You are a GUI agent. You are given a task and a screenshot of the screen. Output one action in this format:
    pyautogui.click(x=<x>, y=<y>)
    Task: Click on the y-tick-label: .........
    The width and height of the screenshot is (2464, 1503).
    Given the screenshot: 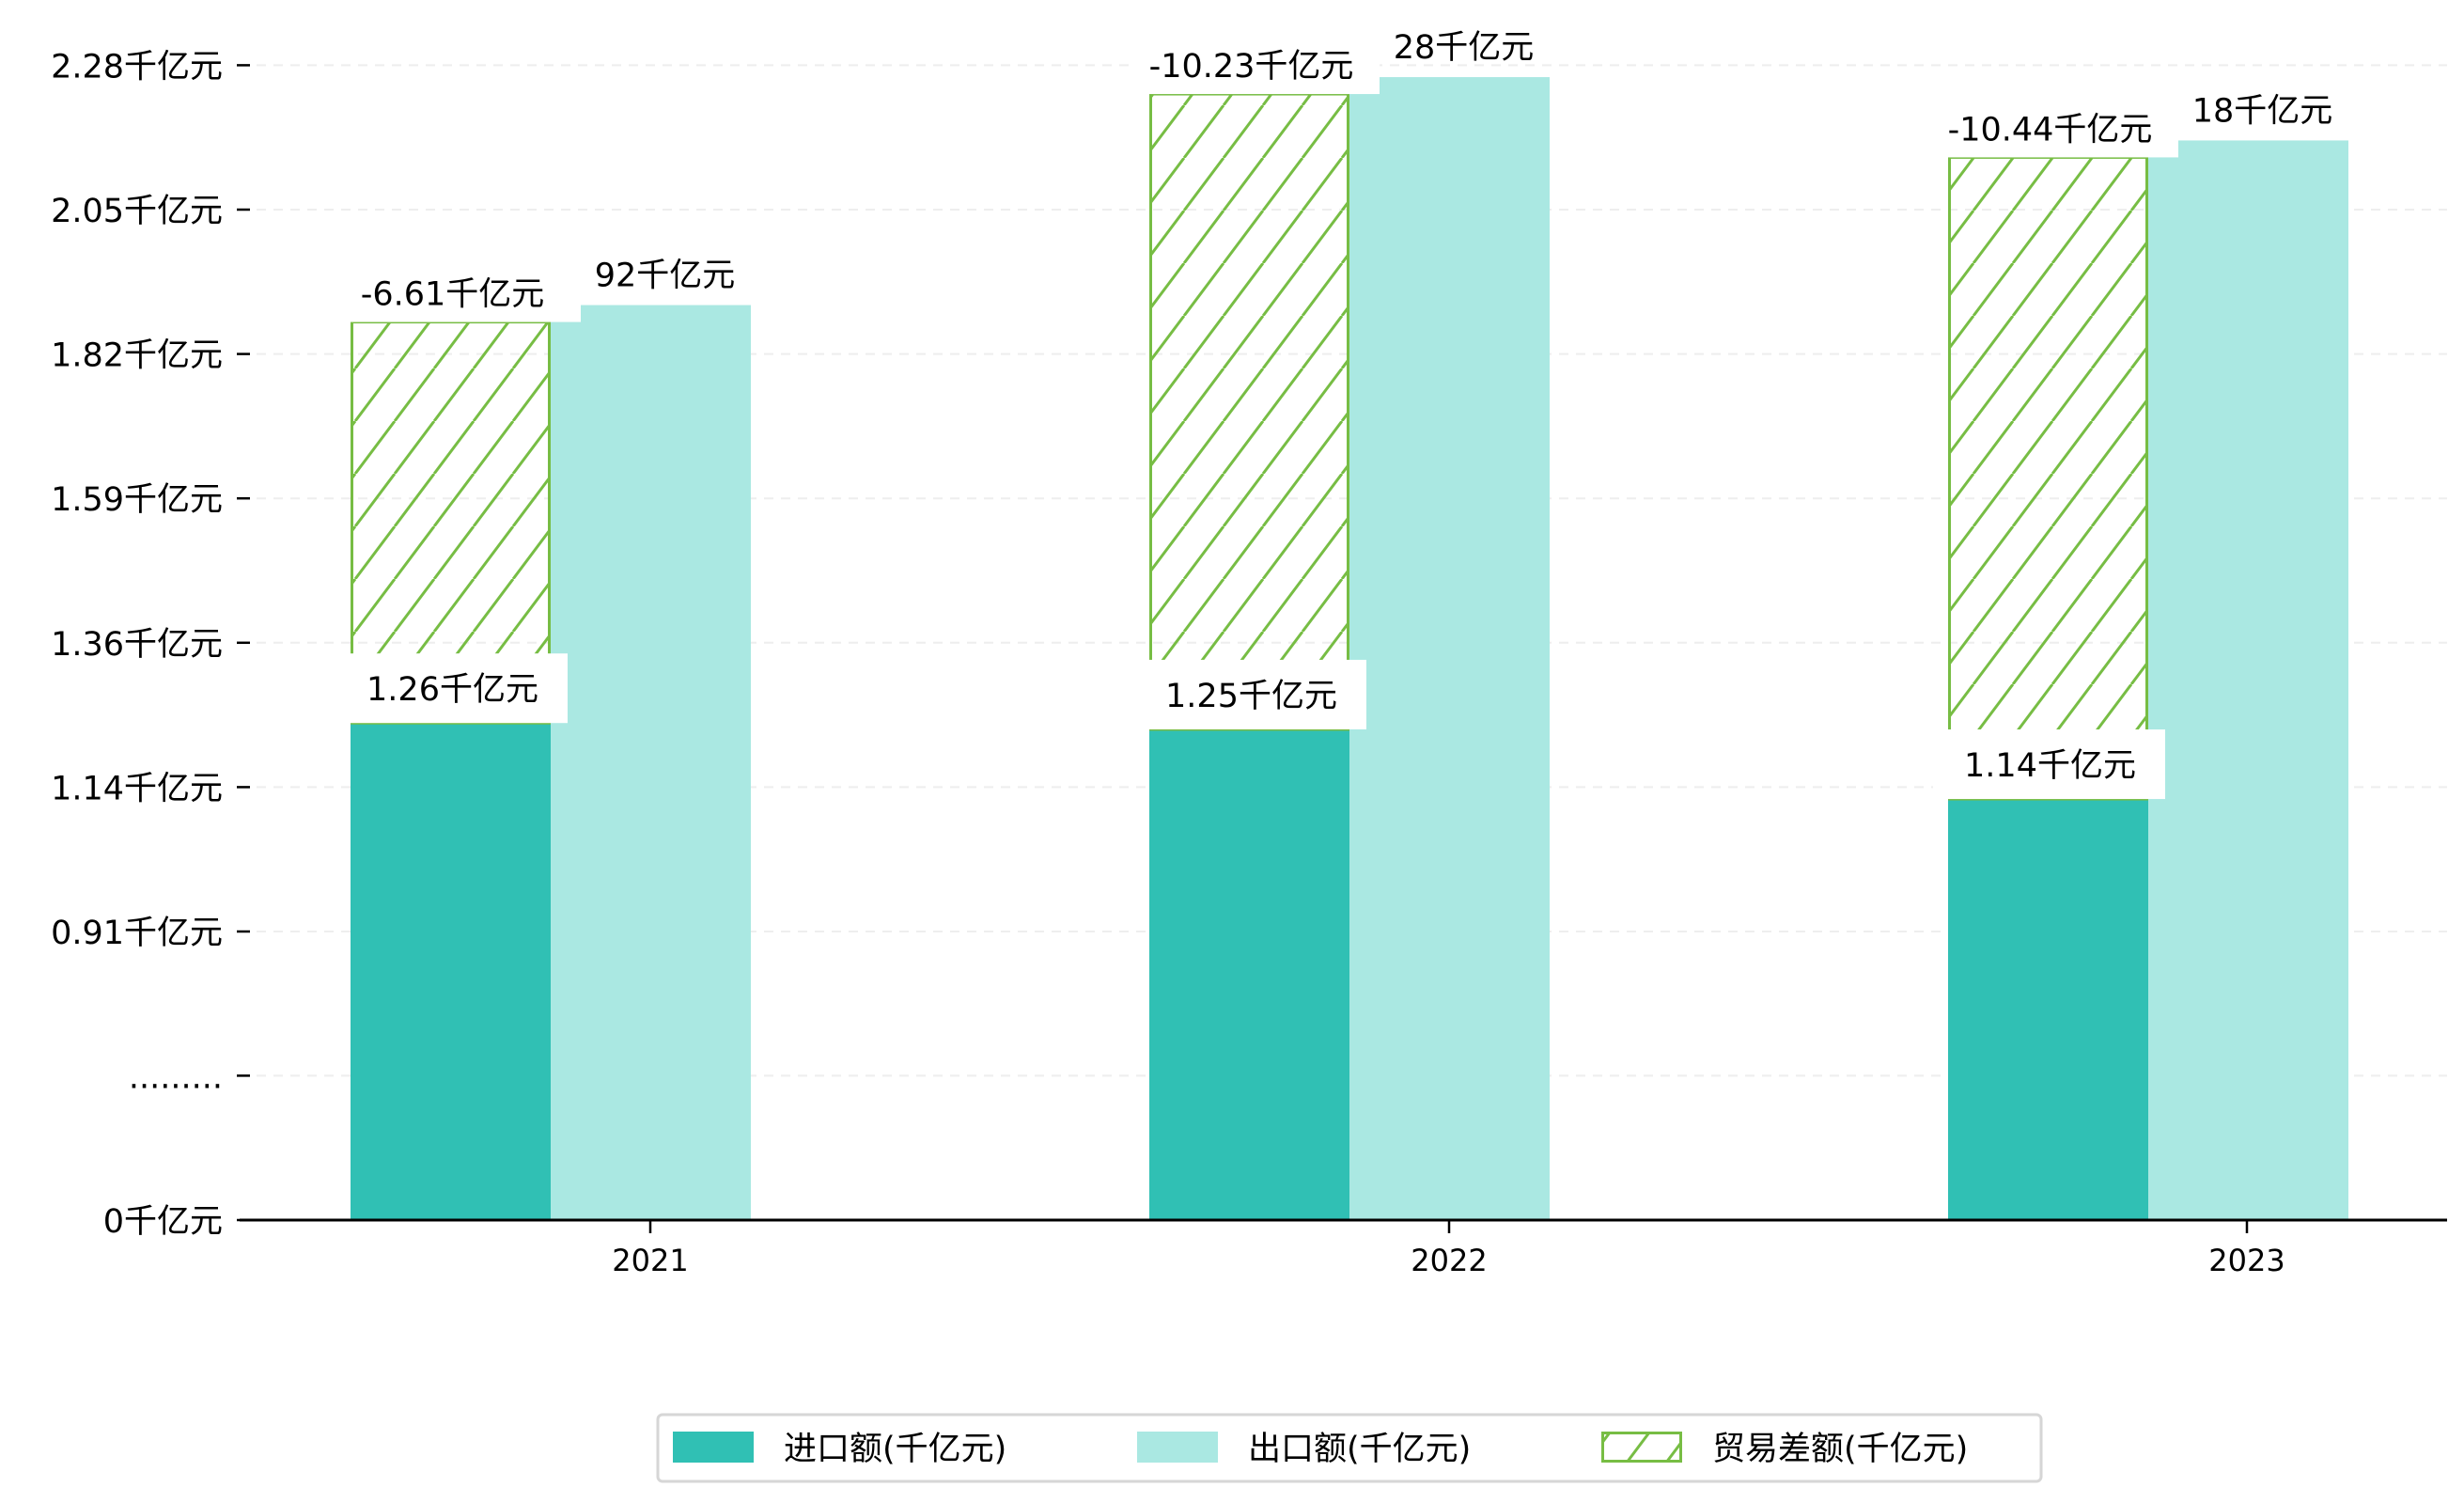 What is the action you would take?
    pyautogui.click(x=176, y=1077)
    